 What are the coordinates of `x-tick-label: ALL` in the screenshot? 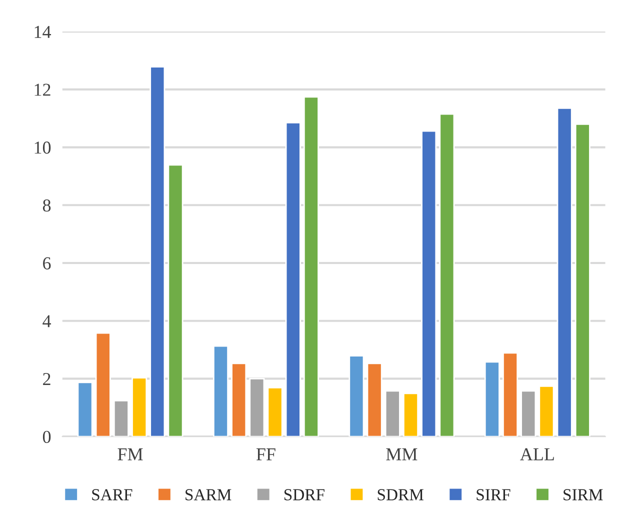 It's located at (537, 454).